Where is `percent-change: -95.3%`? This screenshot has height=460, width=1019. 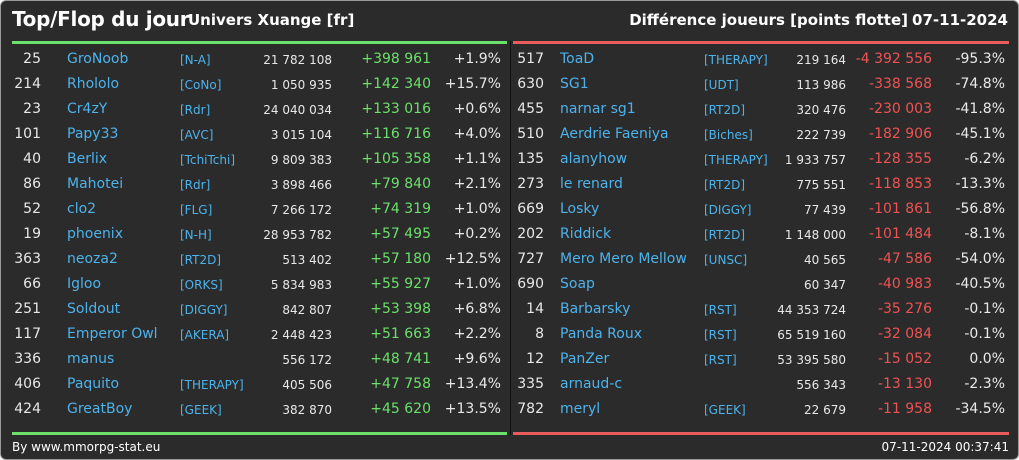
percent-change: -95.3% is located at coordinates (980, 59).